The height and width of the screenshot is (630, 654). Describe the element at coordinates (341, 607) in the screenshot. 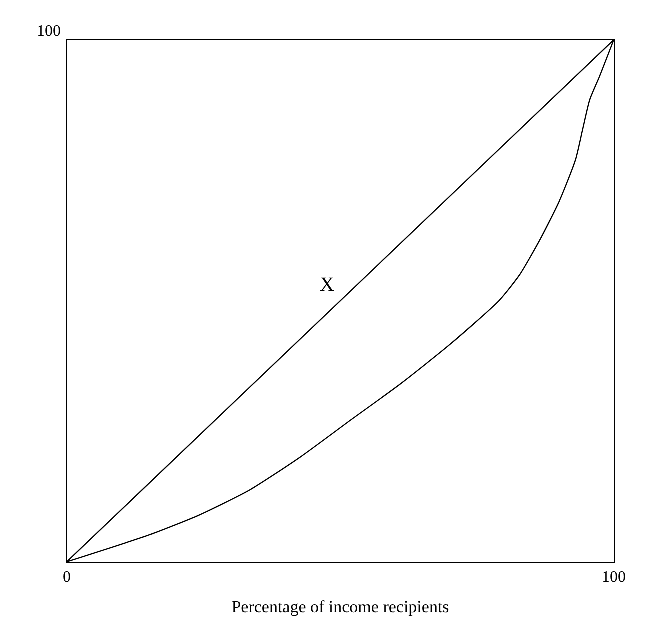

I see `x-axis-title: Percentage of income recipients` at that location.